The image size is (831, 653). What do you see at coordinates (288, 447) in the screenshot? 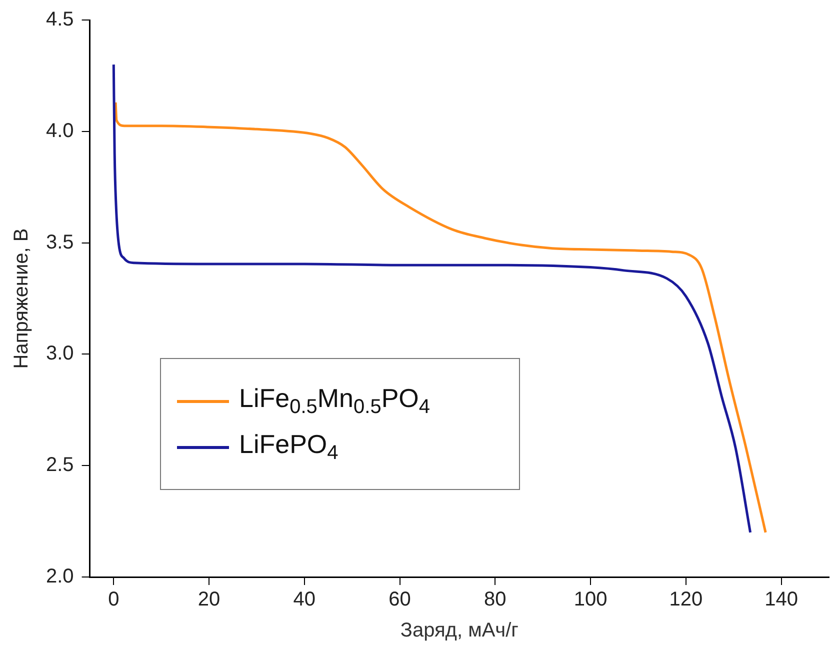
I see `legend-label: LiFePO$_{4}$` at bounding box center [288, 447].